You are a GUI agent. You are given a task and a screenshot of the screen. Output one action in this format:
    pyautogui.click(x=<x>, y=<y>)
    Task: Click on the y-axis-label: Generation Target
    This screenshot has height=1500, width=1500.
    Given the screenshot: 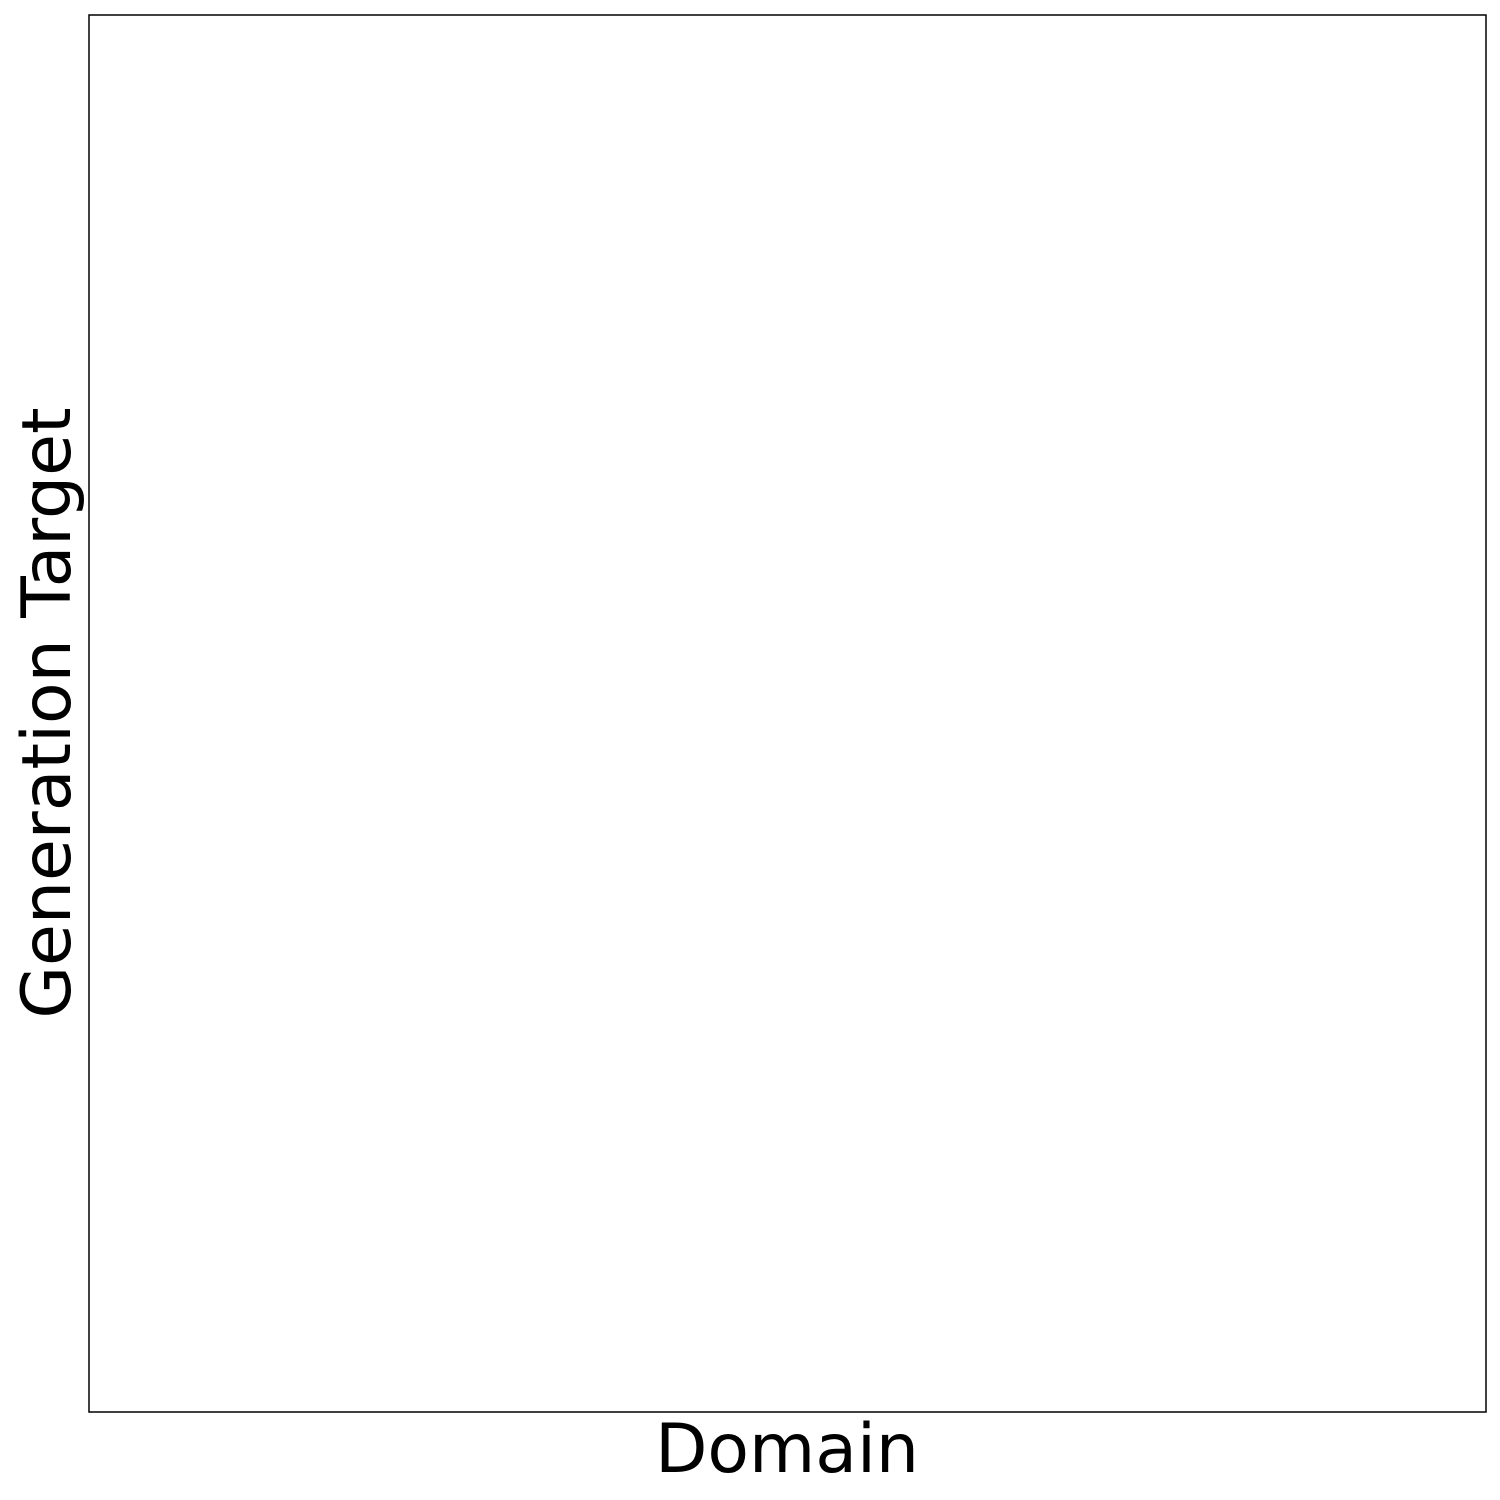 What is the action you would take?
    pyautogui.click(x=47, y=712)
    